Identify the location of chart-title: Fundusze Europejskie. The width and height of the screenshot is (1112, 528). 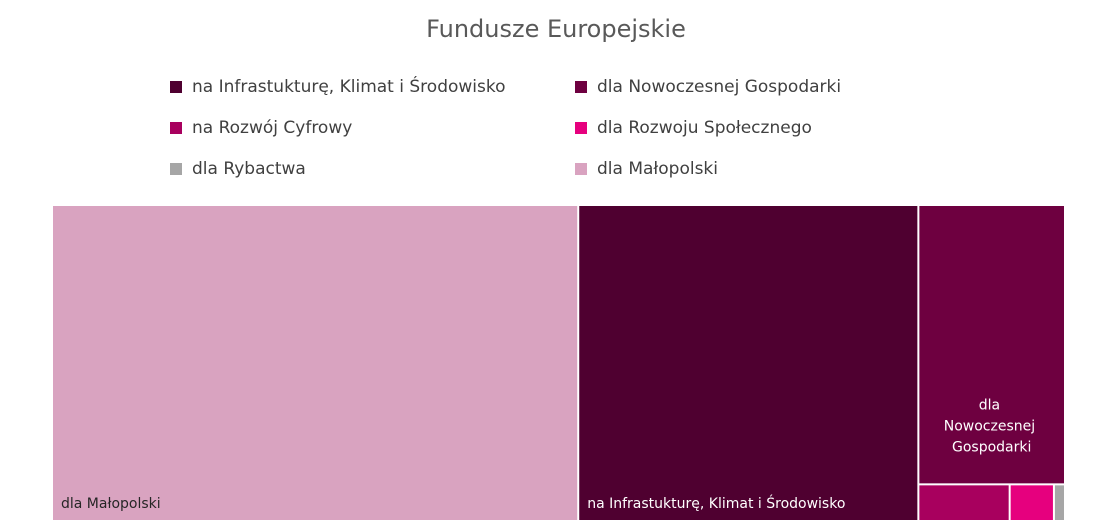
(556, 29).